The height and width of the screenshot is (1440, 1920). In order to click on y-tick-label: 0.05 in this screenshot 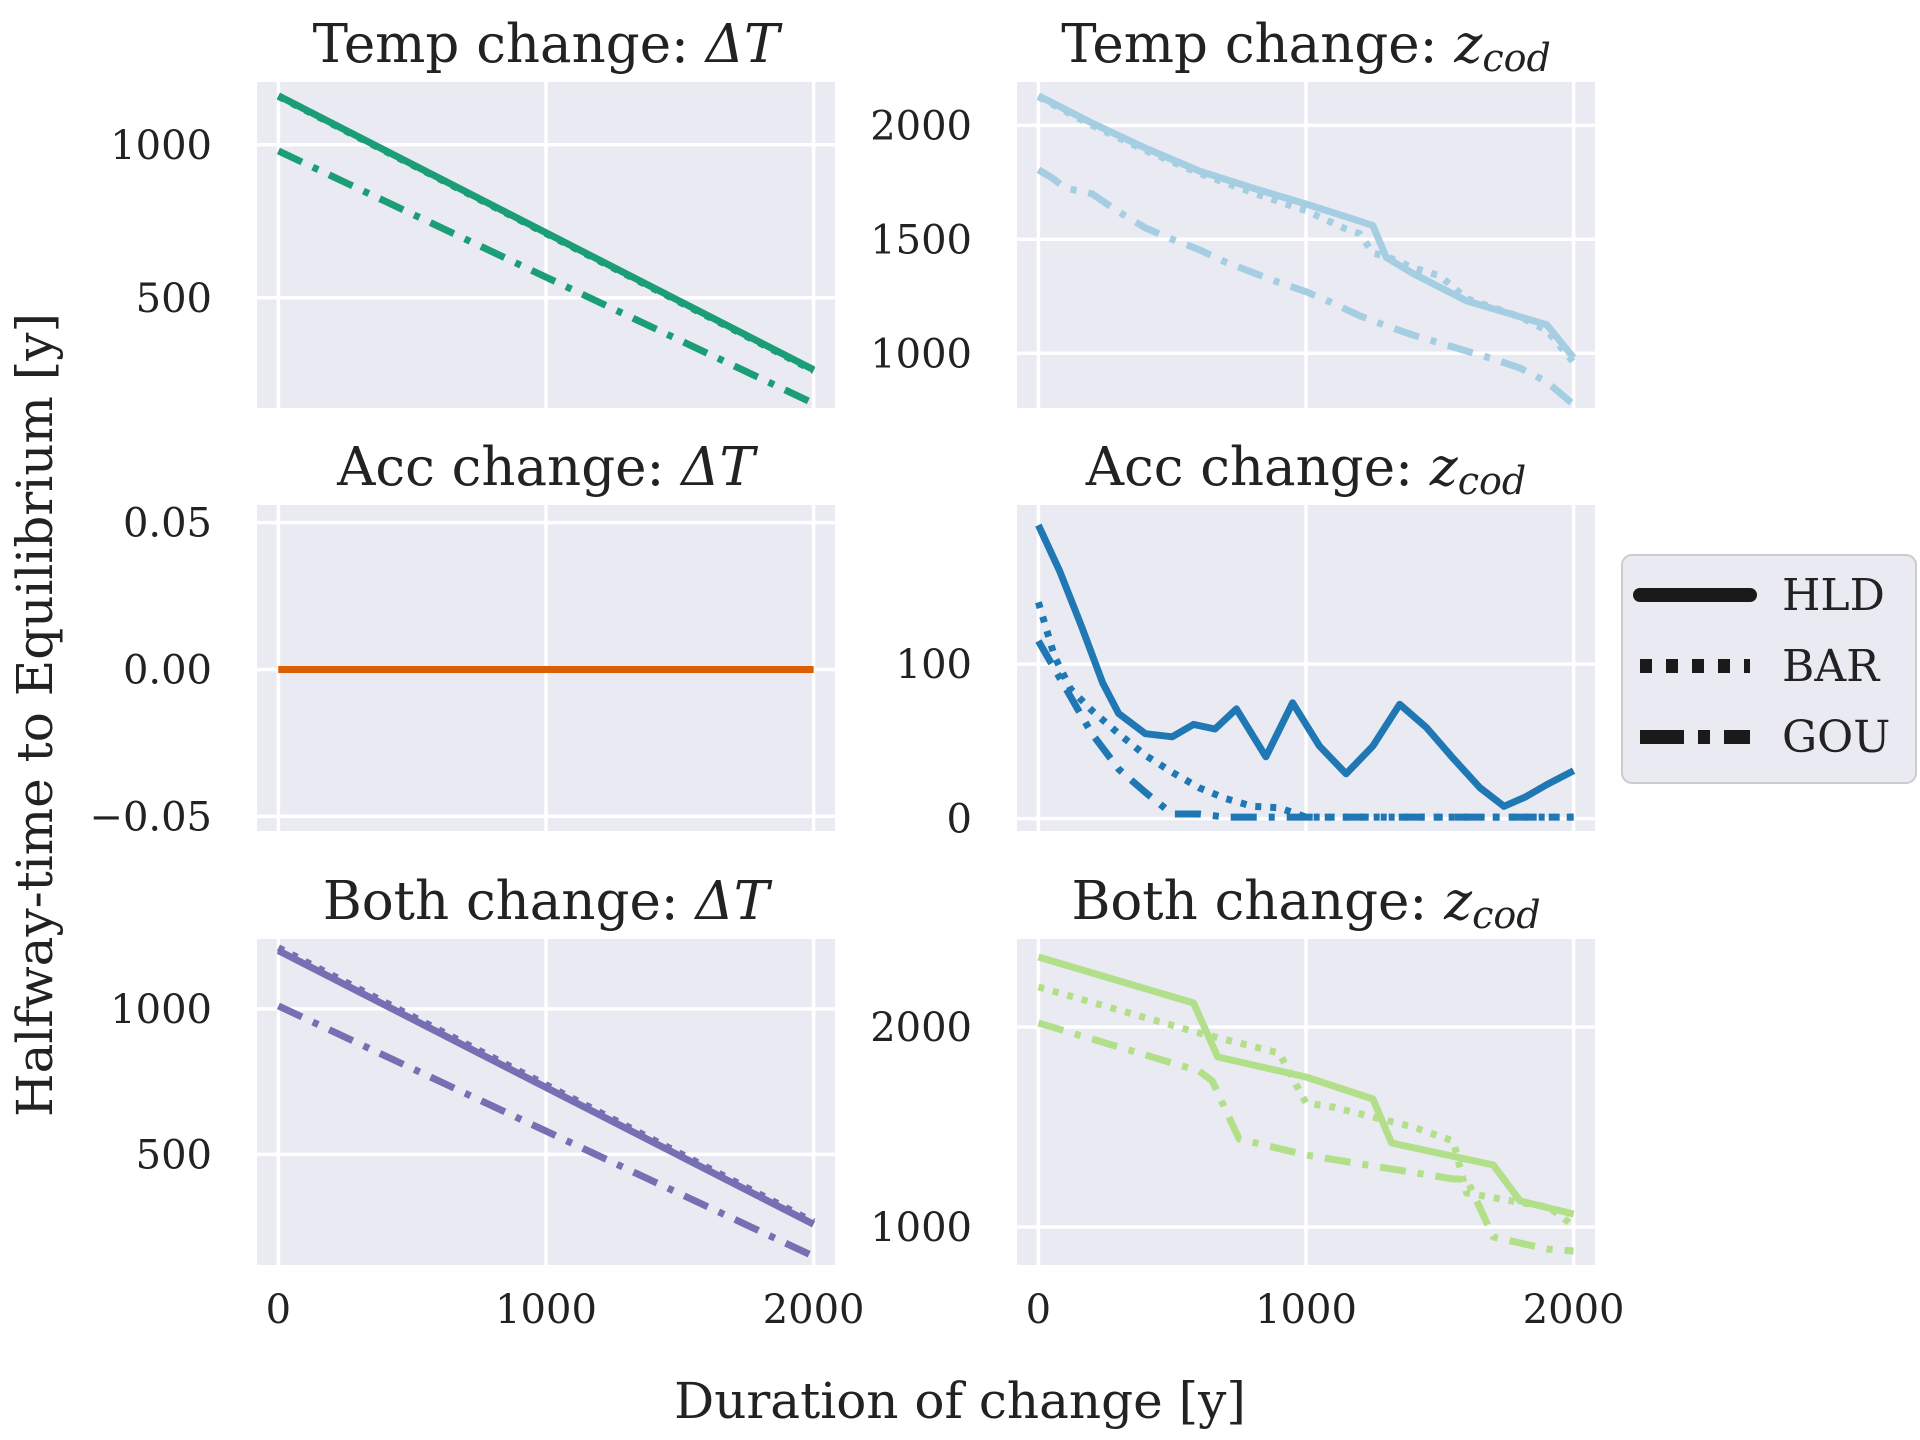, I will do `click(167, 524)`.